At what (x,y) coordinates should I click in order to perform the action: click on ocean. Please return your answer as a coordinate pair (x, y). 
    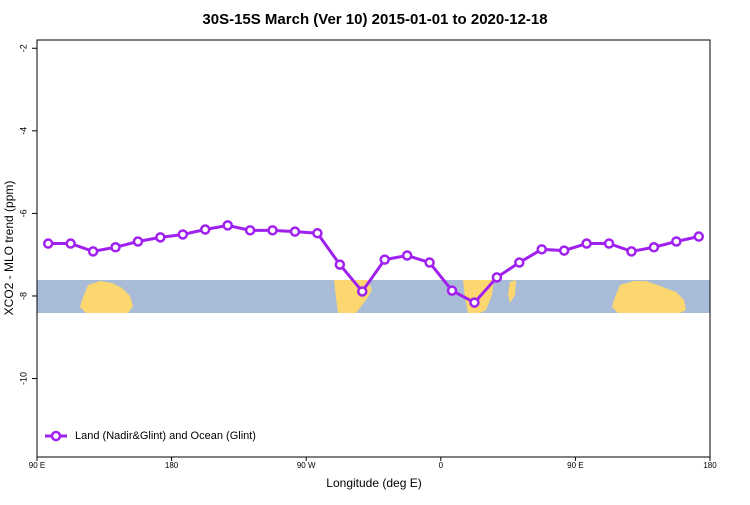
    Looking at the image, I should click on (373, 296).